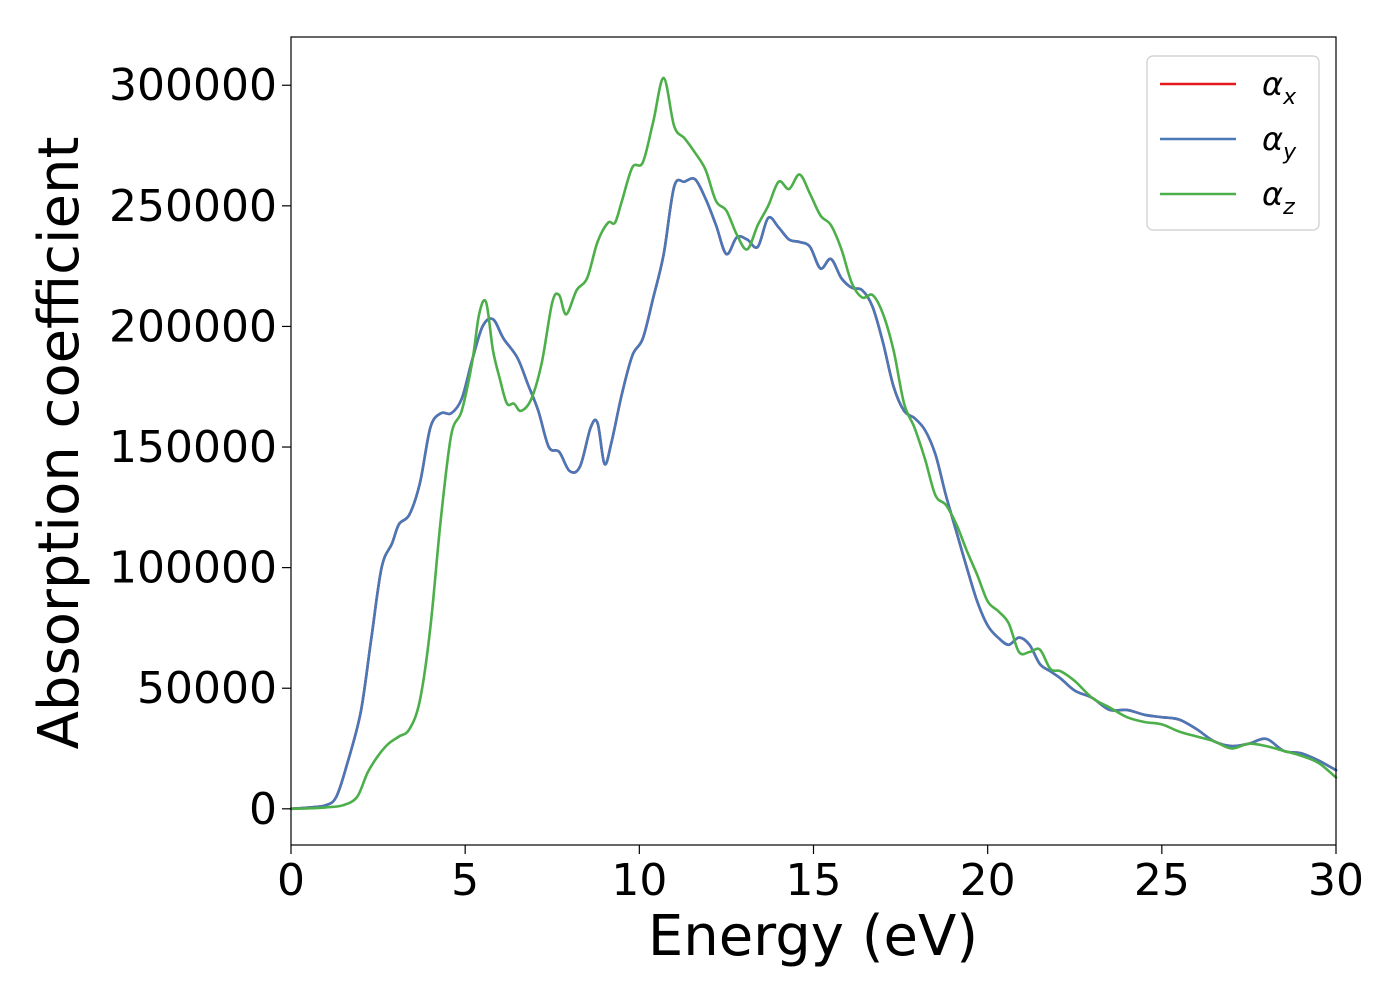  I want to click on x-axis-ticks: 0 5 10 15 20 25 30, so click(820, 875).